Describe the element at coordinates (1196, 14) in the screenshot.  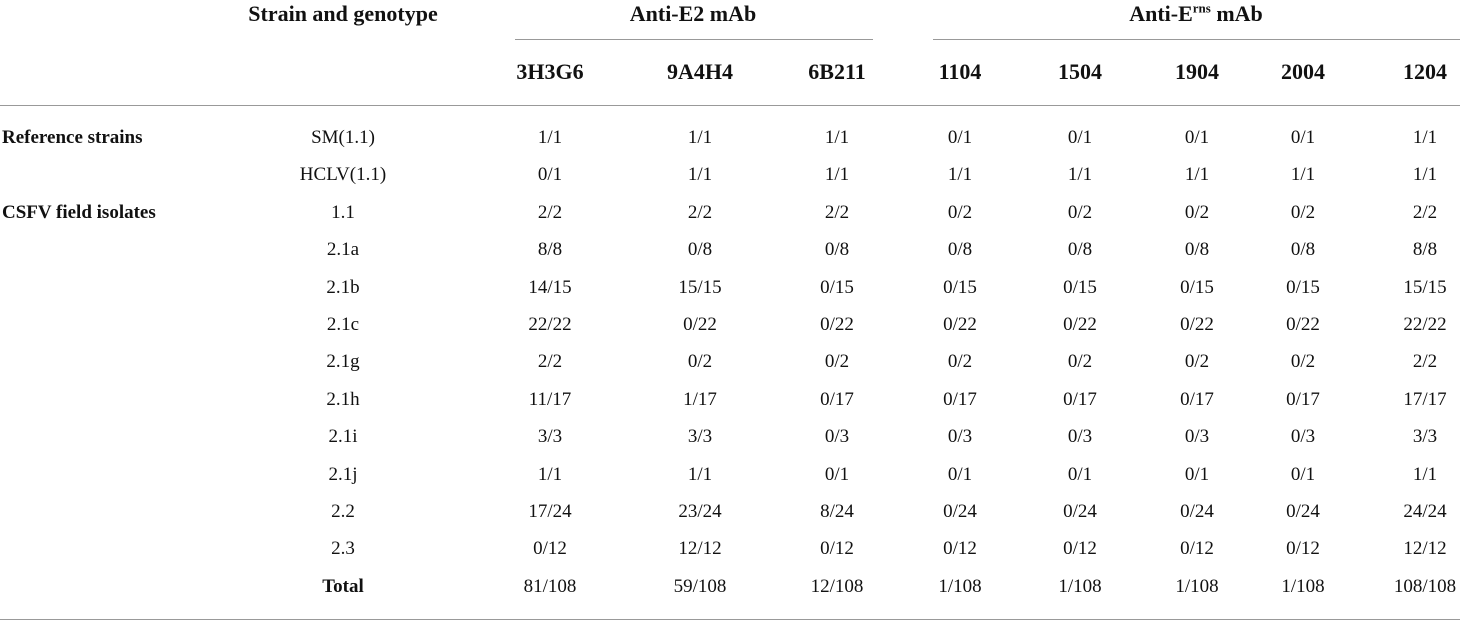
I see `group-header: Anti-Erns mAb` at that location.